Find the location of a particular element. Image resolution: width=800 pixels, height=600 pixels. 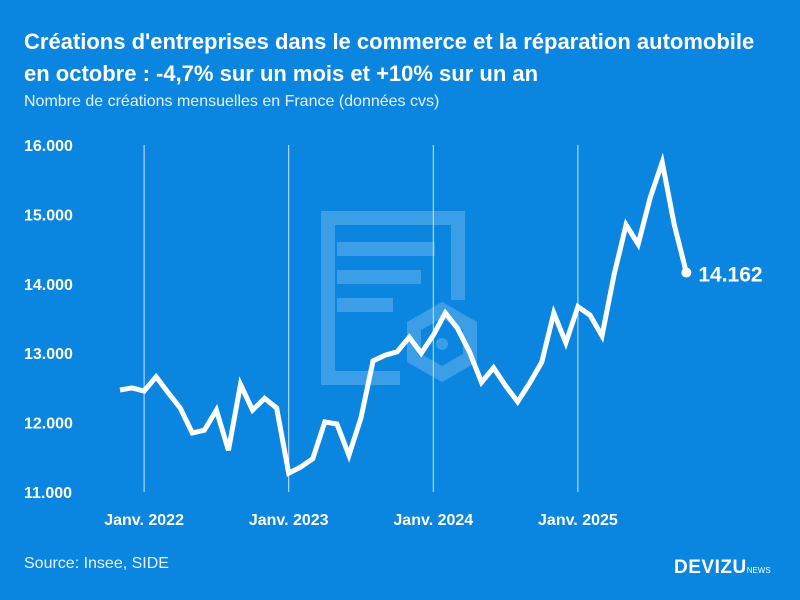

y-tick-label: 11.000 is located at coordinates (48, 493).